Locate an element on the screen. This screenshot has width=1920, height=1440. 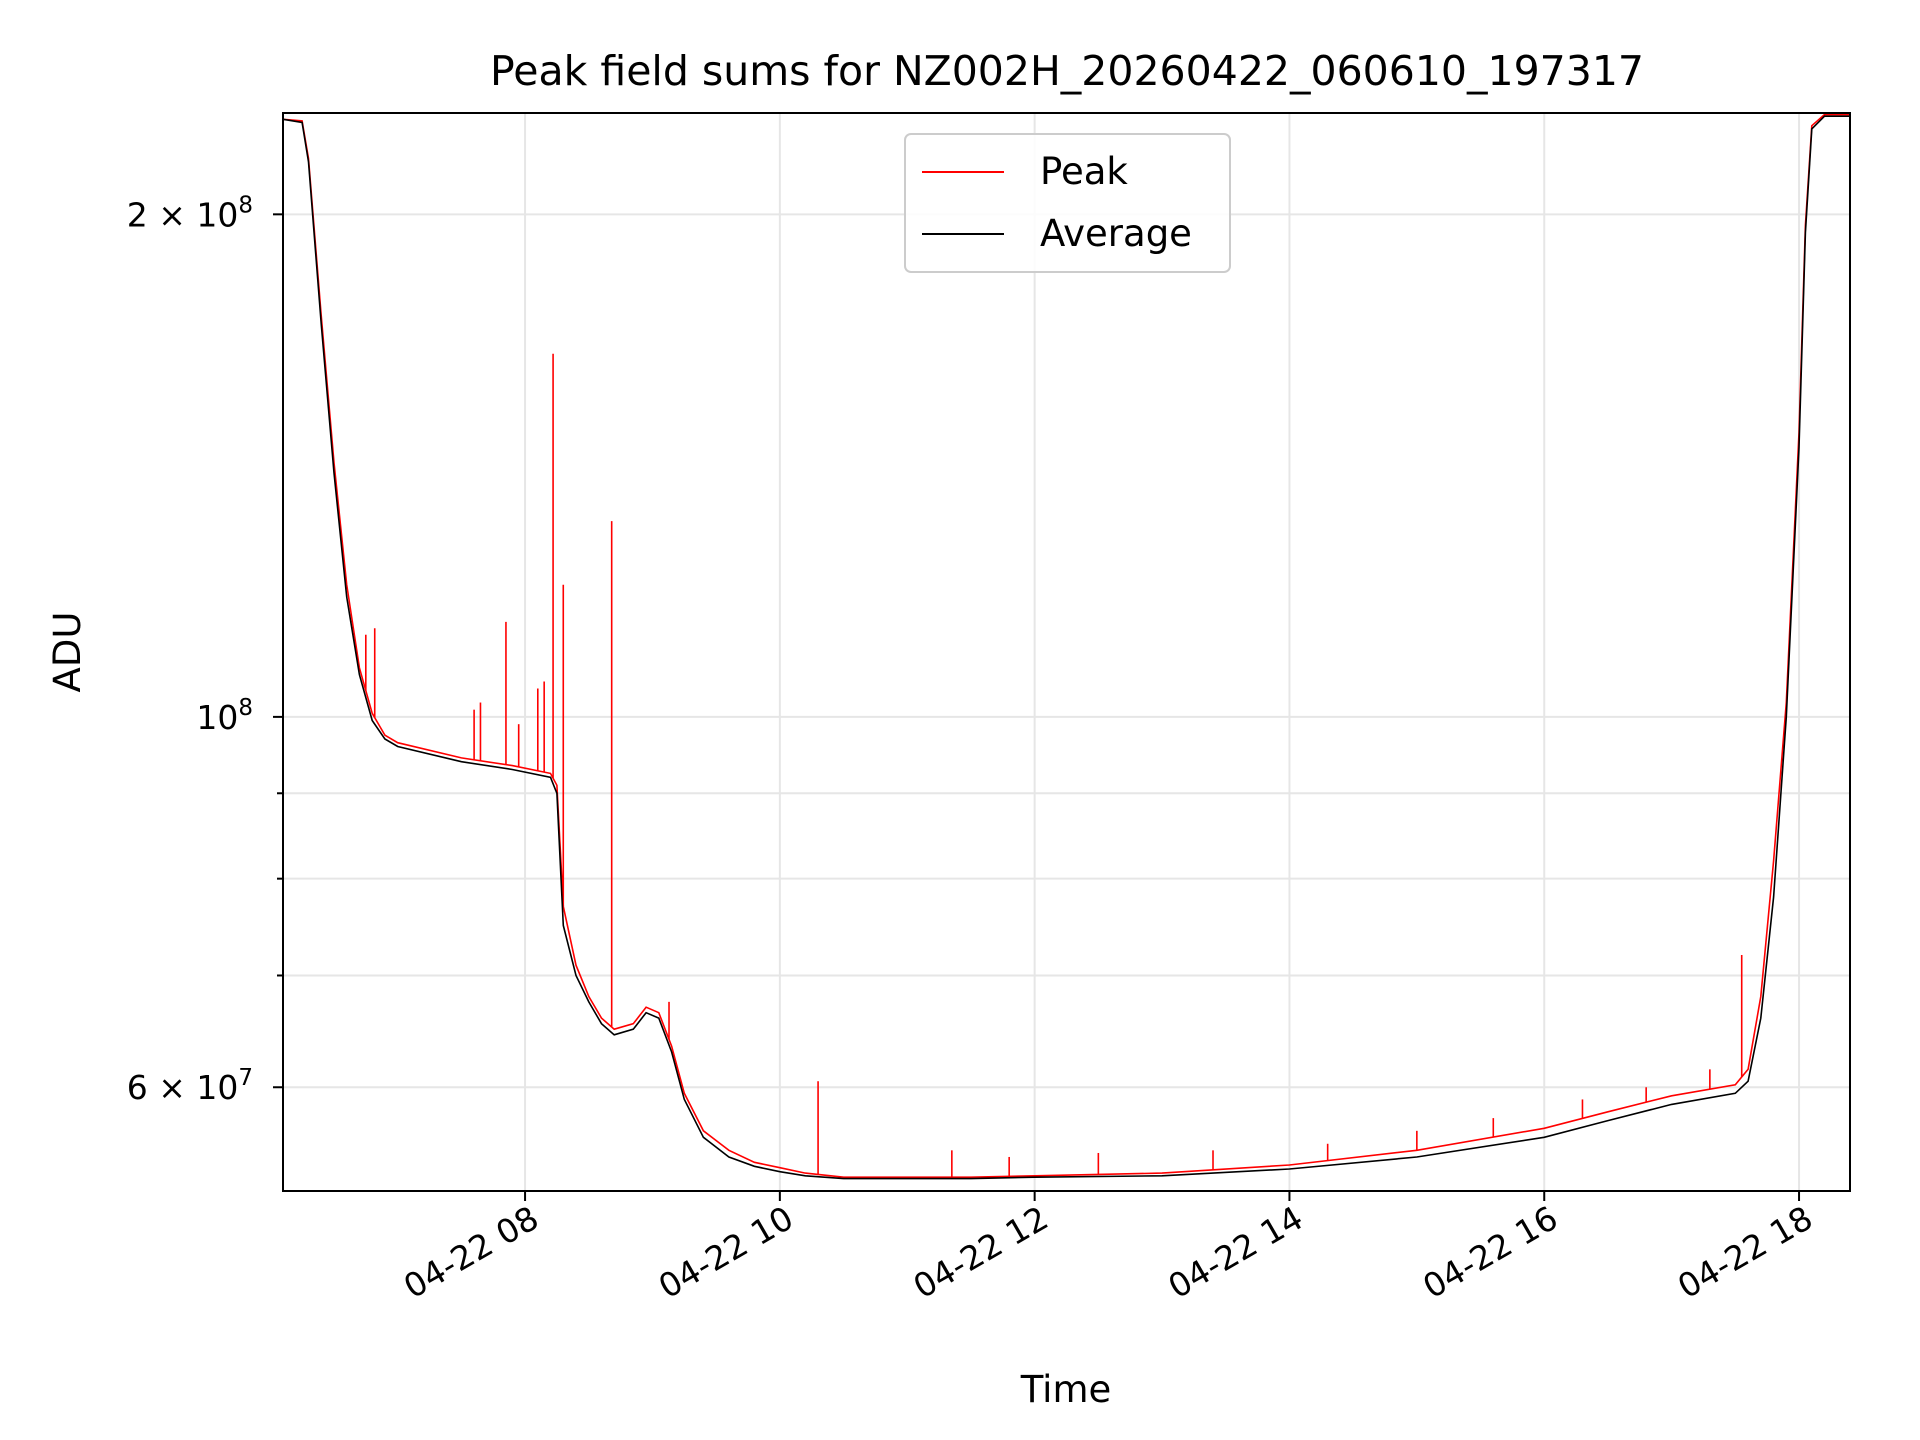
legend-box is located at coordinates (1067, 203).